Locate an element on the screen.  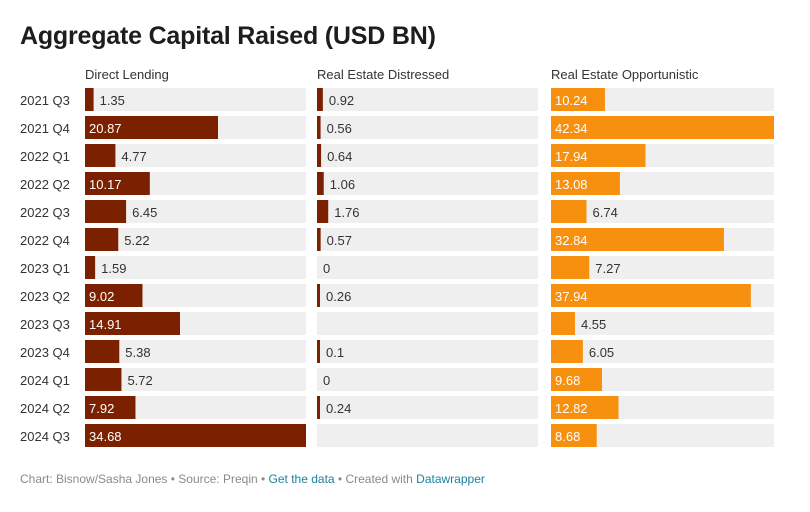
row-label: 2024 Q1 is located at coordinates (45, 380).